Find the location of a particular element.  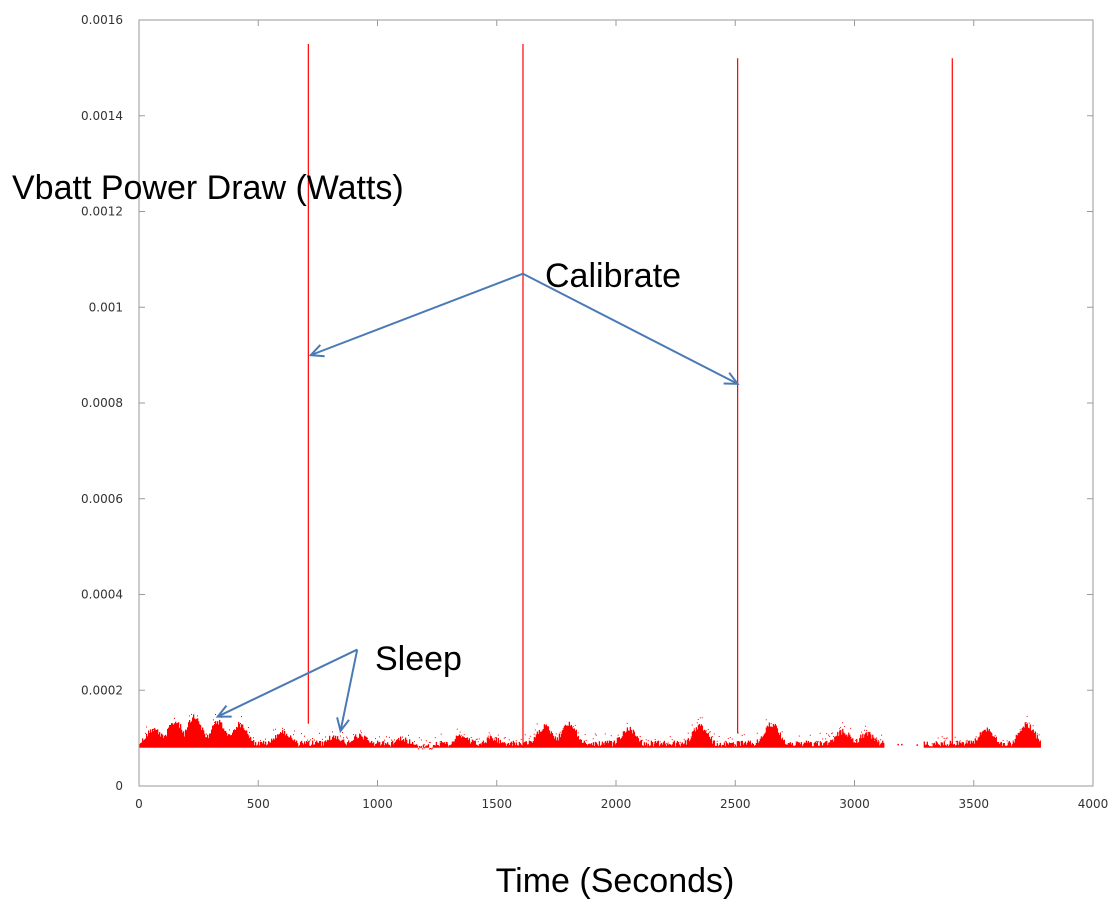

x-tick-label: 500 is located at coordinates (258, 804).